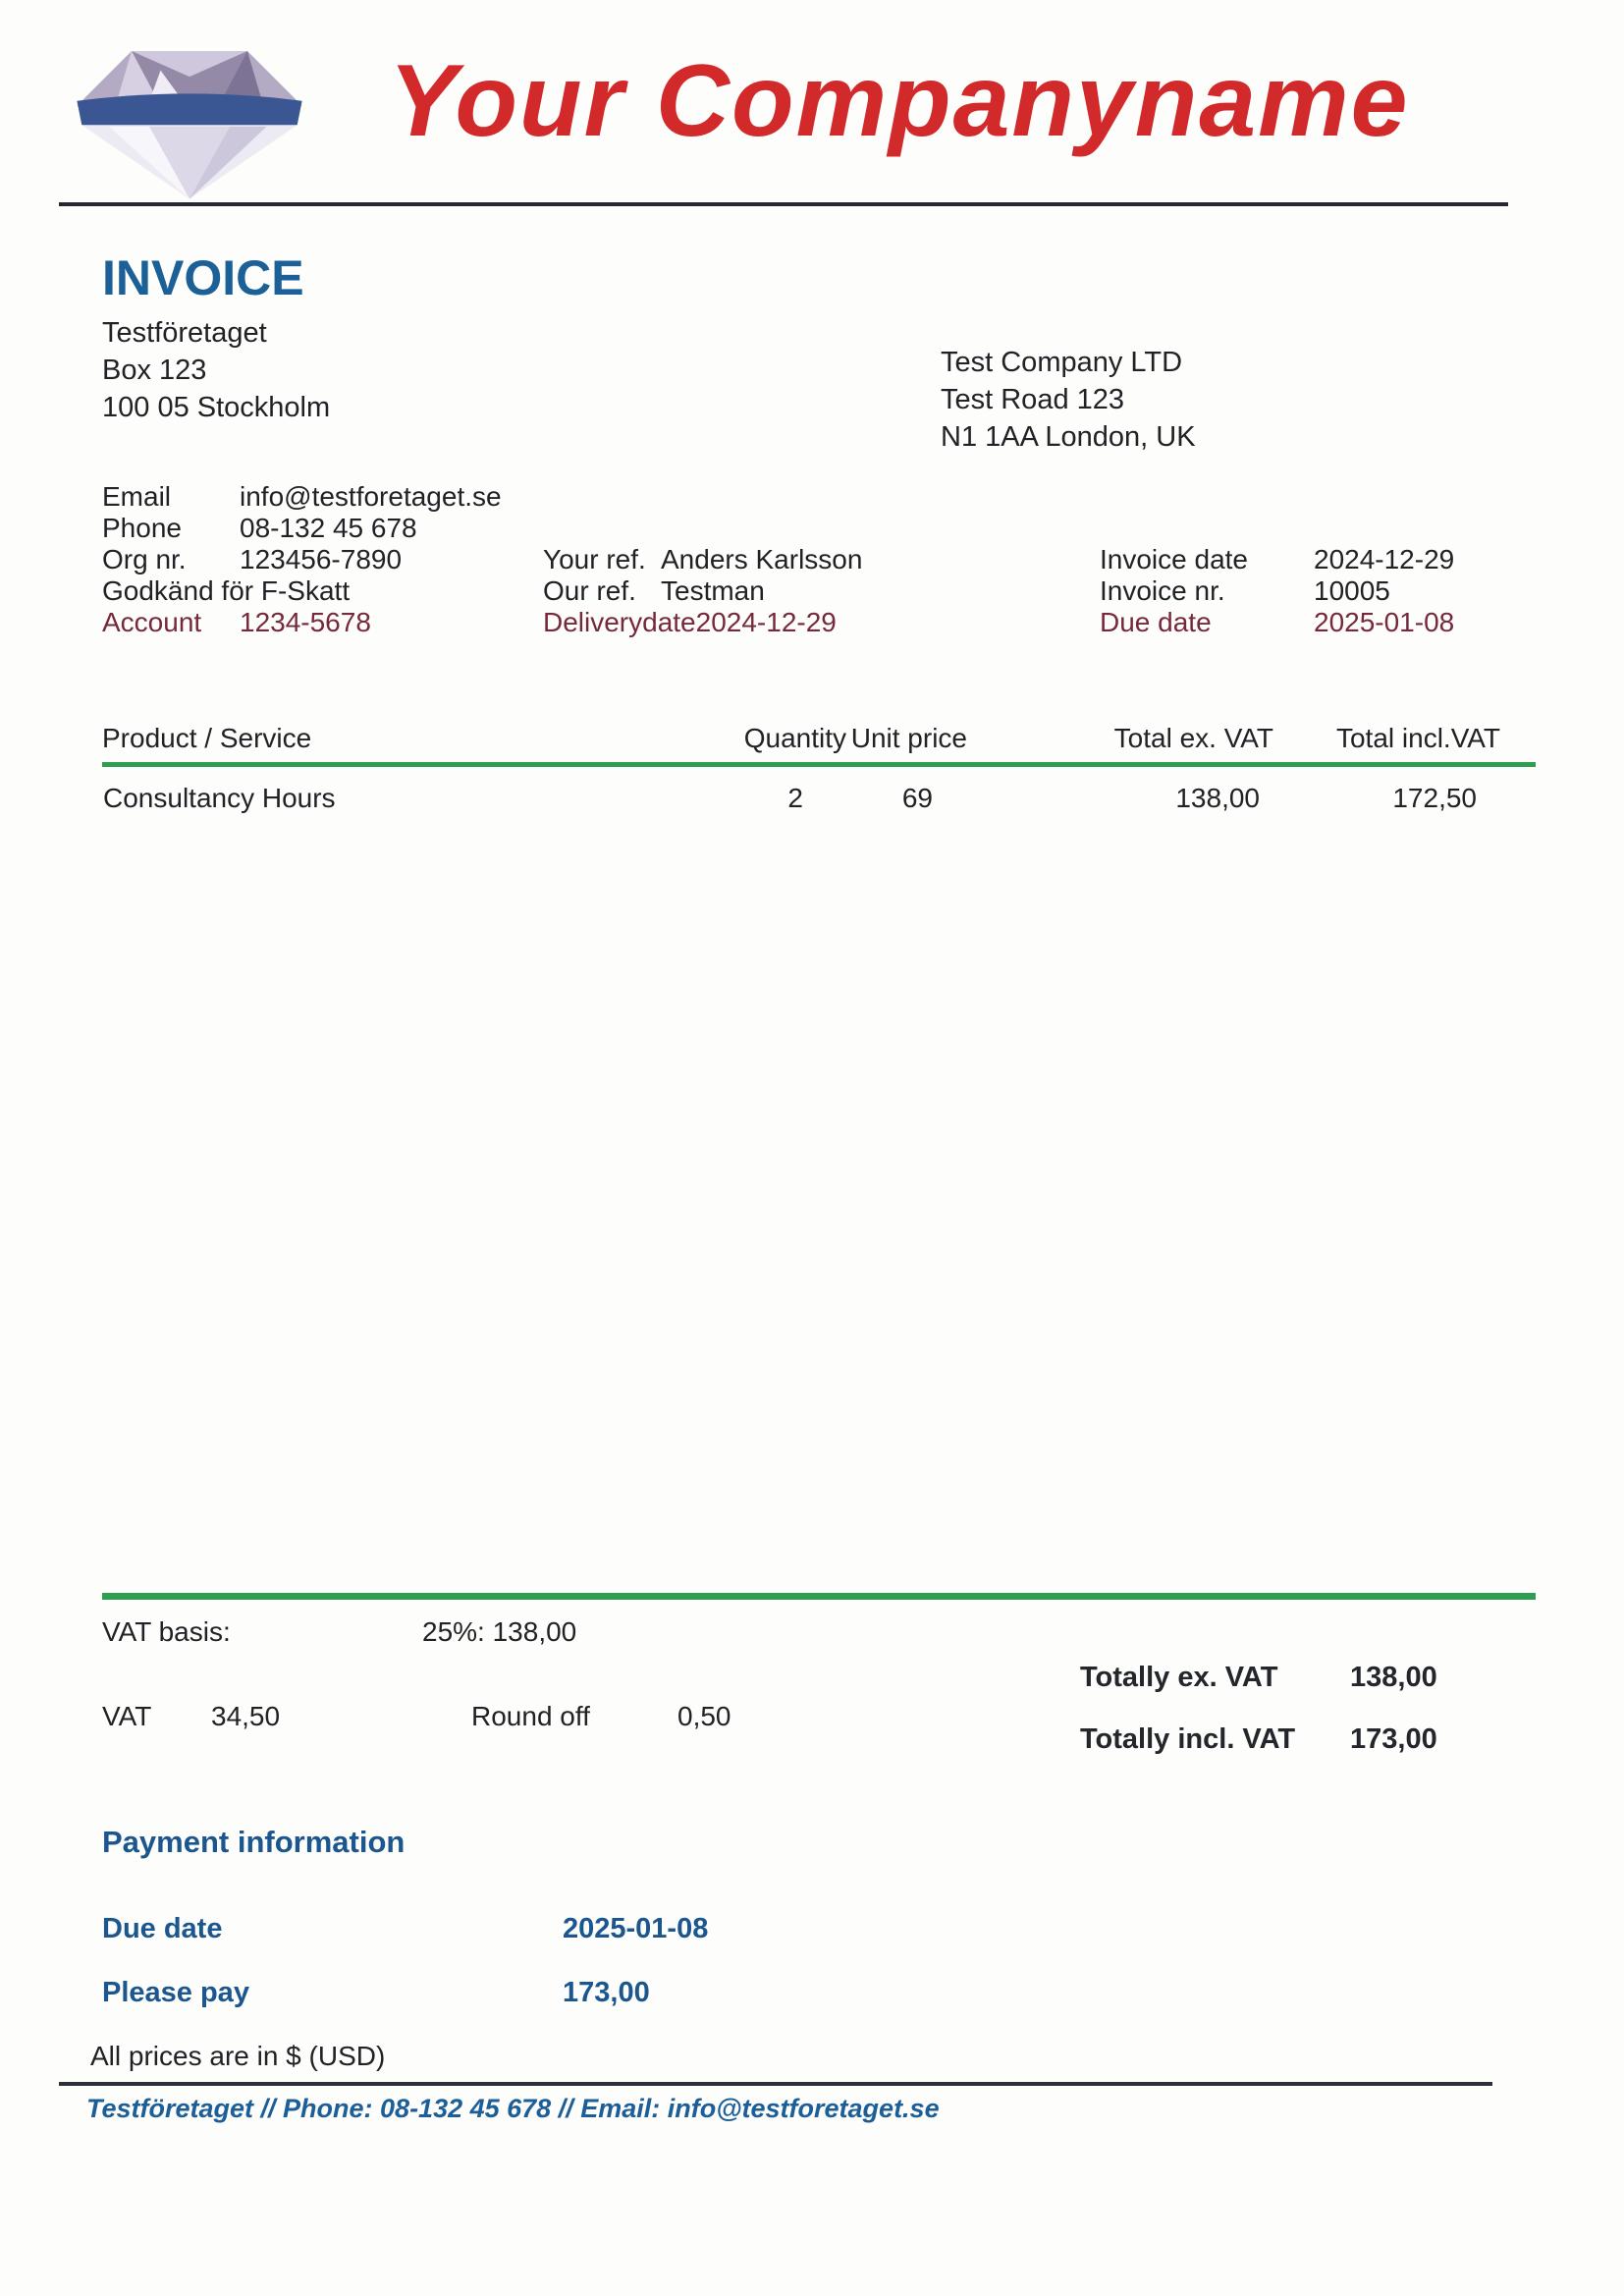 The width and height of the screenshot is (1624, 2296). What do you see at coordinates (1404, 745) in the screenshot?
I see `col-header-total-incl-vat: Total incl.VAT` at bounding box center [1404, 745].